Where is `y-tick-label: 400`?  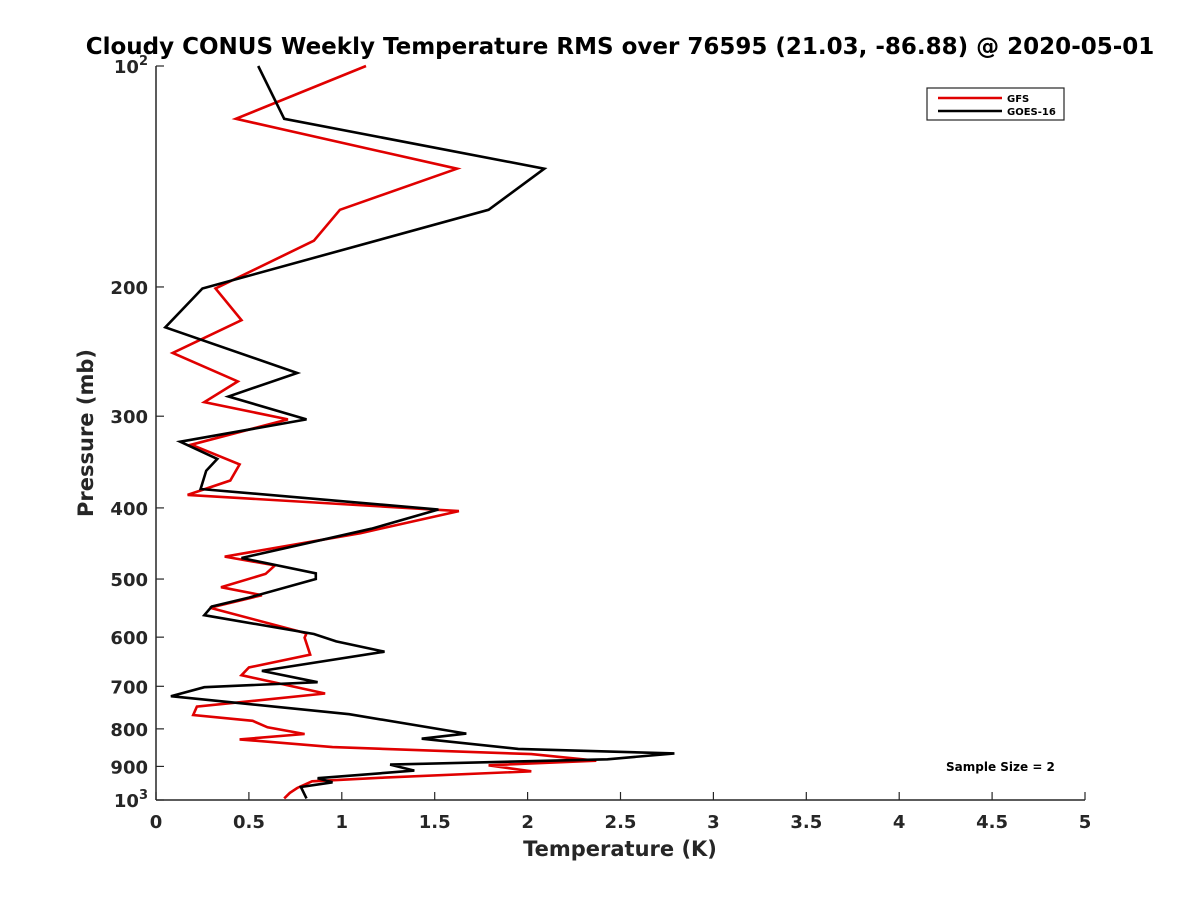 y-tick-label: 400 is located at coordinates (129, 509).